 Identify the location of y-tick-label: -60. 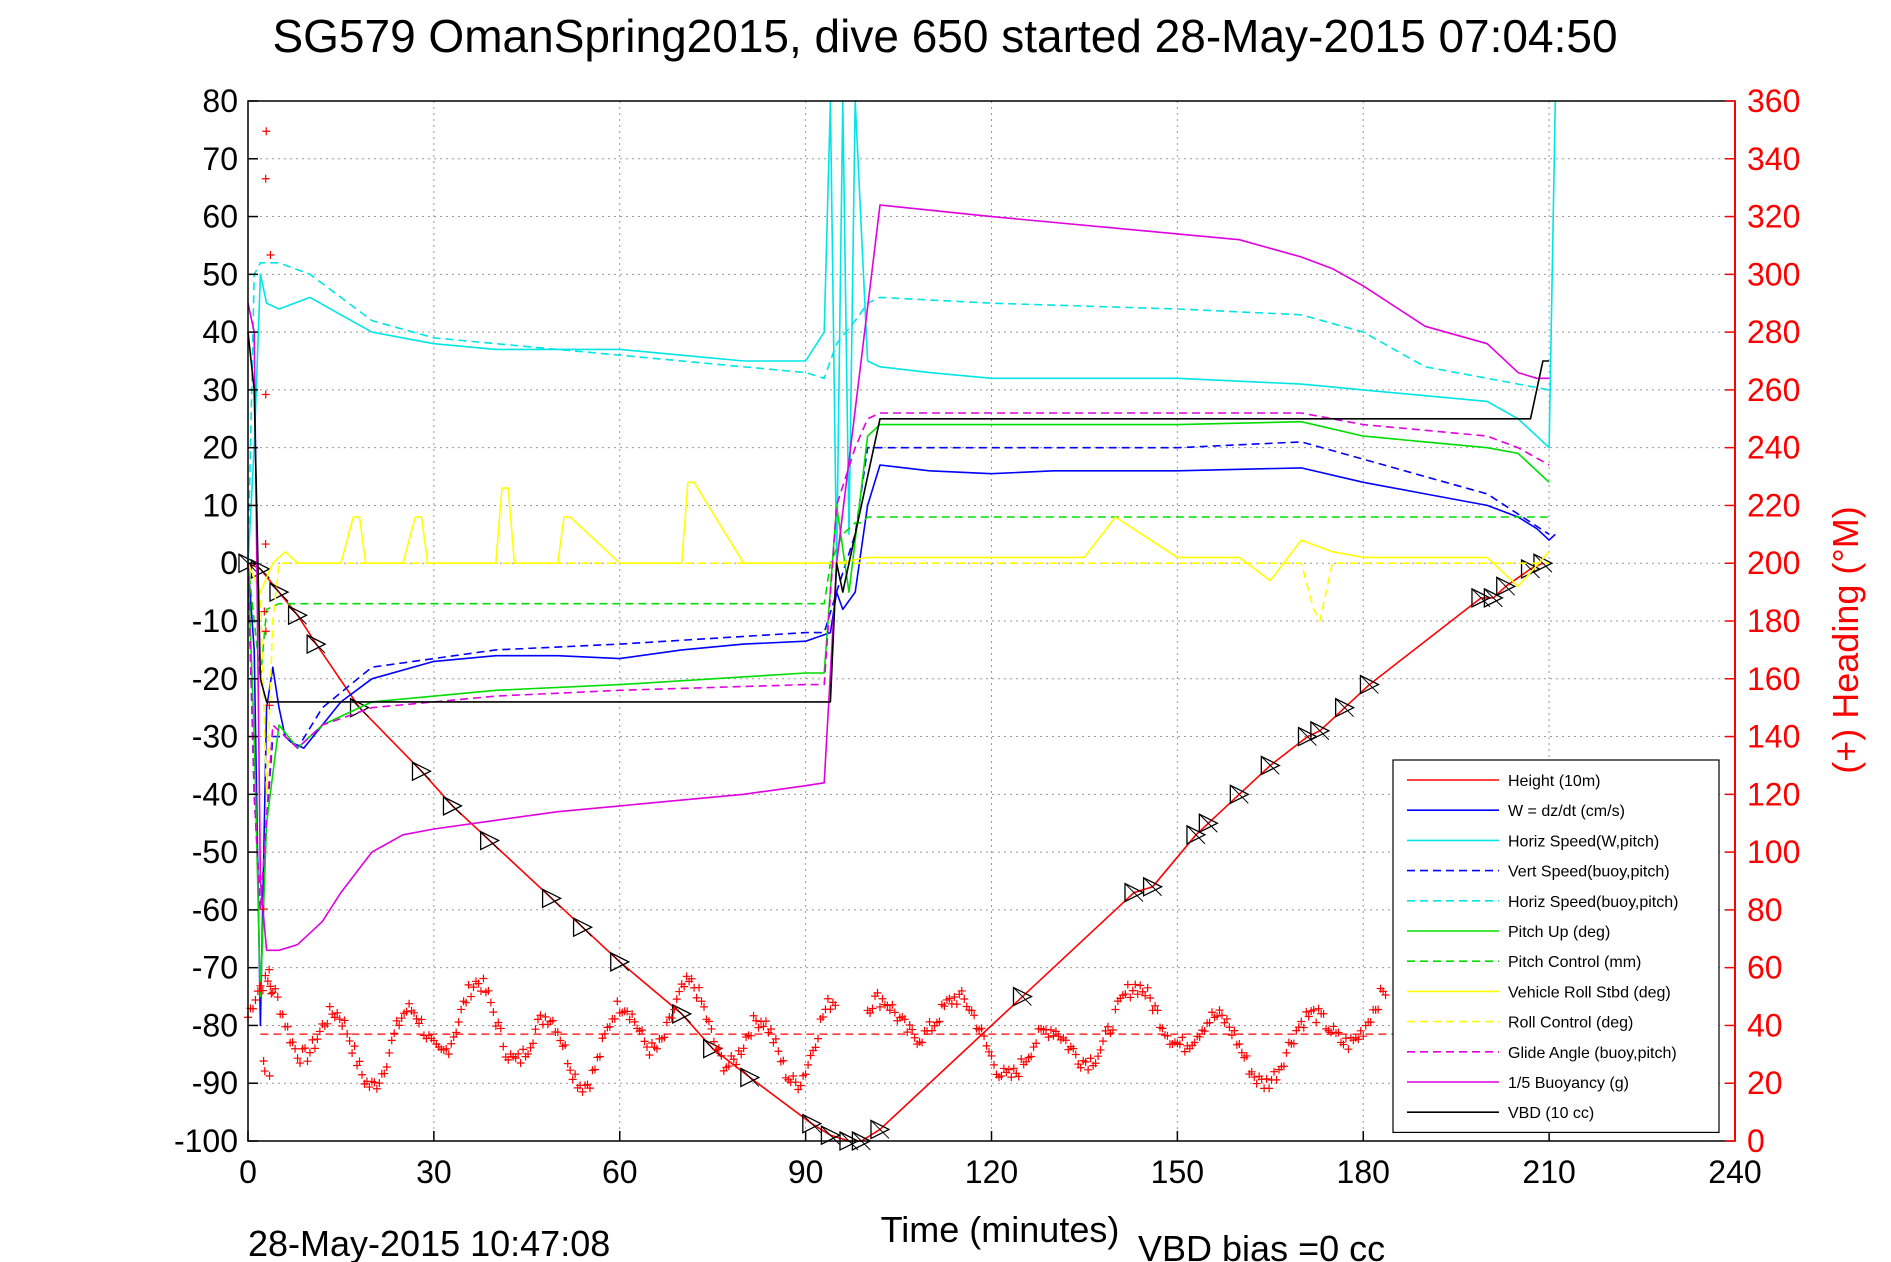
(215, 910).